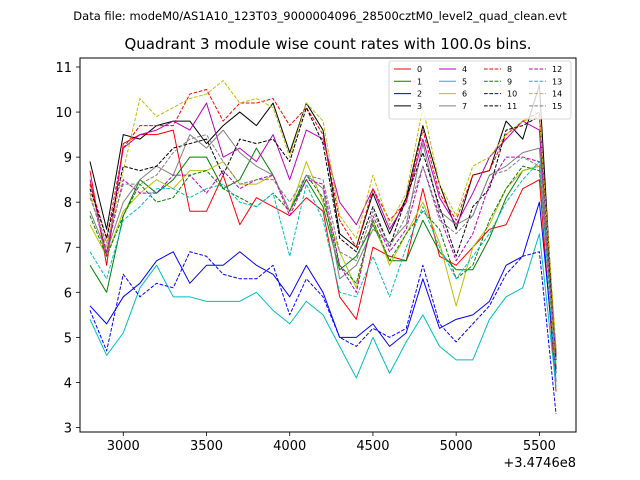 This screenshot has height=480, width=640. What do you see at coordinates (68, 293) in the screenshot?
I see `y-tick-label: 6` at bounding box center [68, 293].